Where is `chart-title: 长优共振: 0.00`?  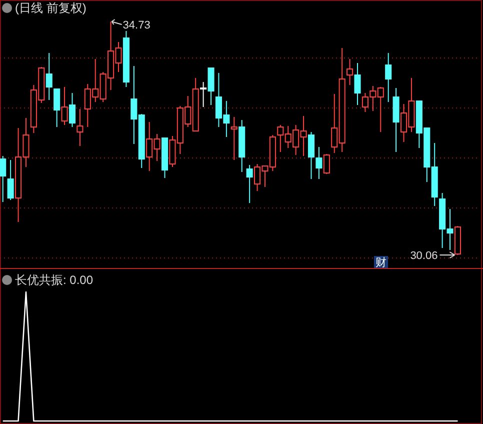 chart-title: 长优共振: 0.00 is located at coordinates (54, 280).